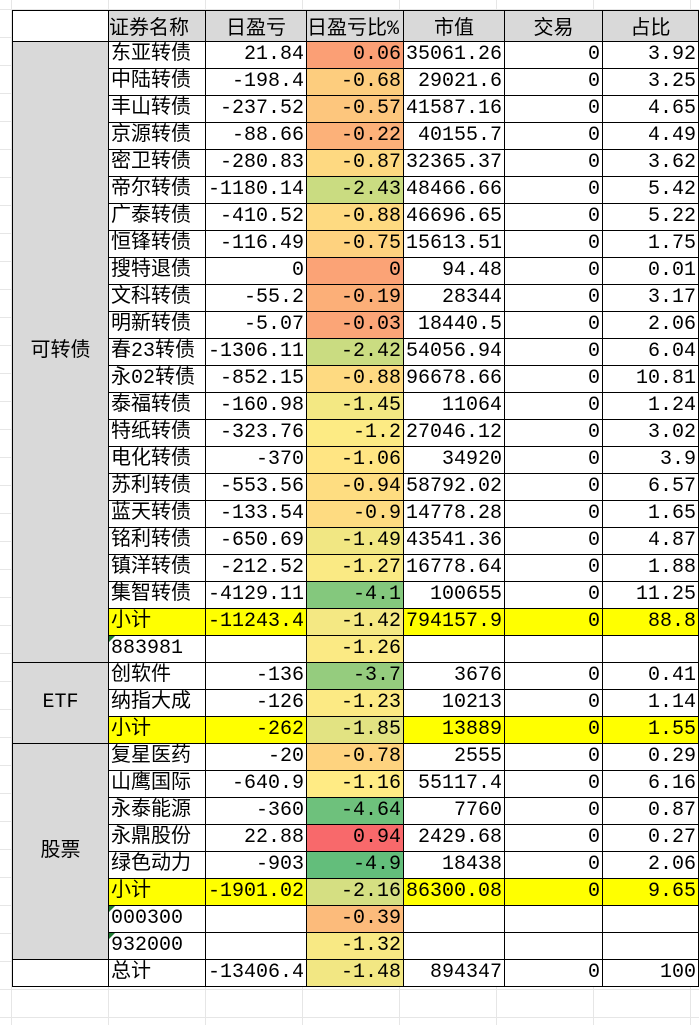  What do you see at coordinates (354, 811) in the screenshot?
I see `cell-pnl-pct: -4.64` at bounding box center [354, 811].